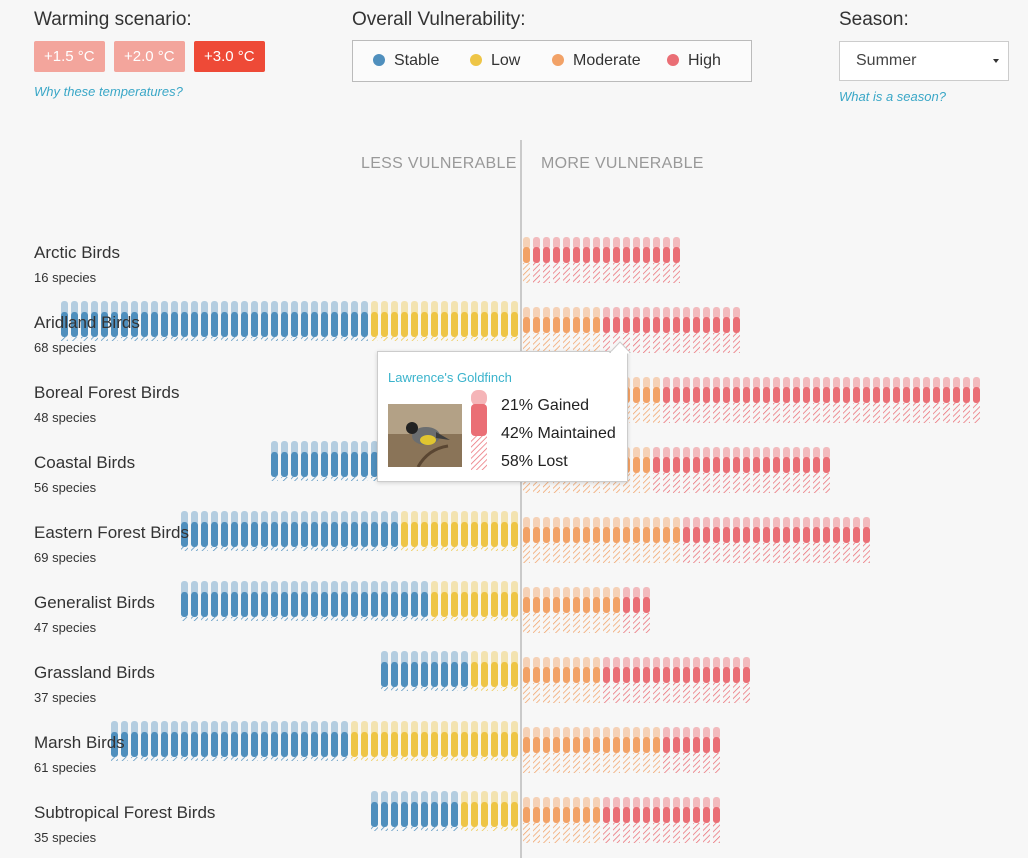 The width and height of the screenshot is (1028, 858). I want to click on scenario-button: +2.0 °C, so click(149, 56).